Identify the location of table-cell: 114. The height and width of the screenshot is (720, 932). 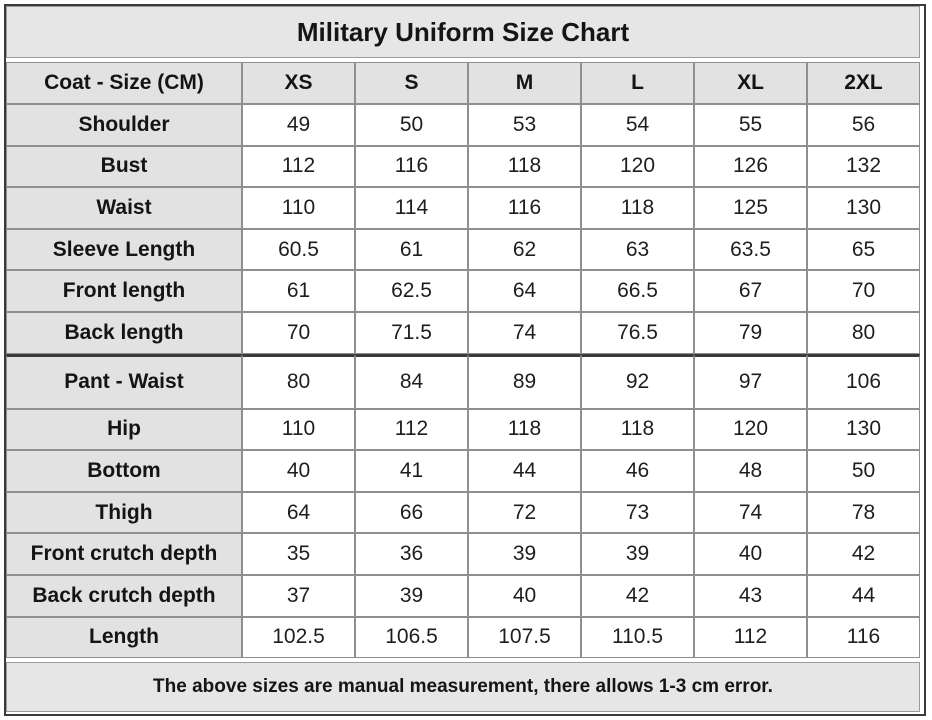
(411, 208).